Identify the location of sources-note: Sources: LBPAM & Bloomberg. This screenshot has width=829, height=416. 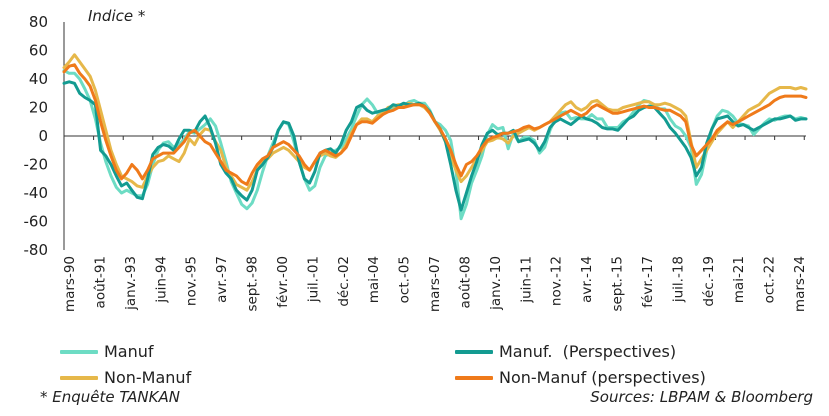
(701, 397).